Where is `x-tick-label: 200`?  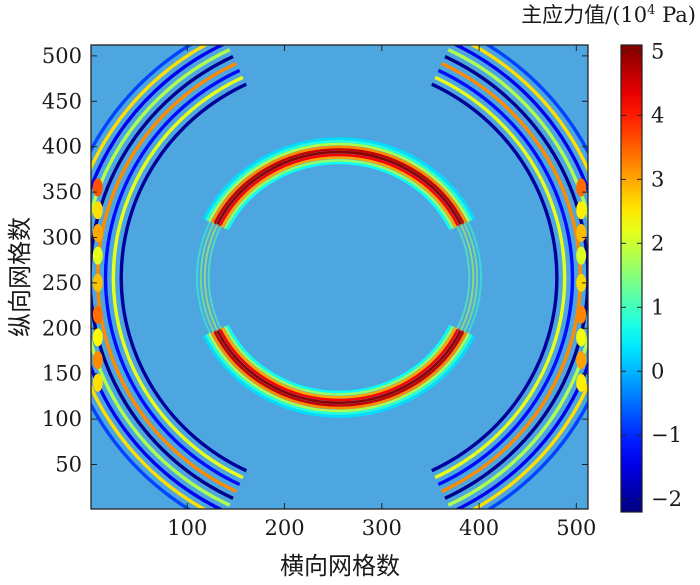 x-tick-label: 200 is located at coordinates (285, 528).